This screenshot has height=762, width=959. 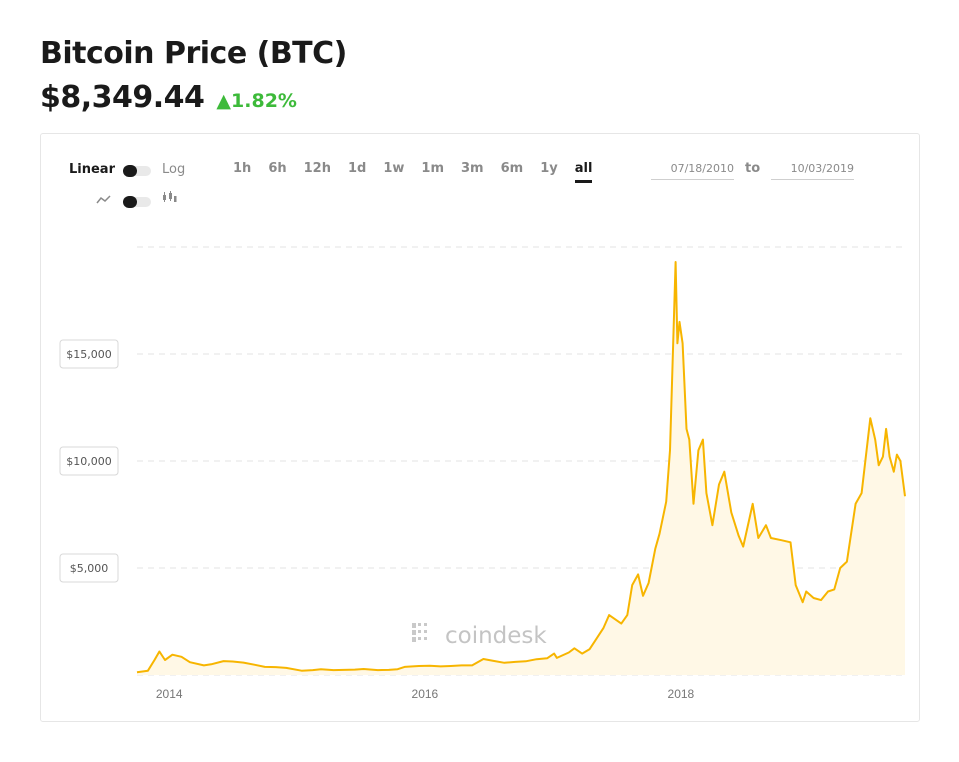 What do you see at coordinates (122, 97) in the screenshot?
I see `current-price: $8,349.44` at bounding box center [122, 97].